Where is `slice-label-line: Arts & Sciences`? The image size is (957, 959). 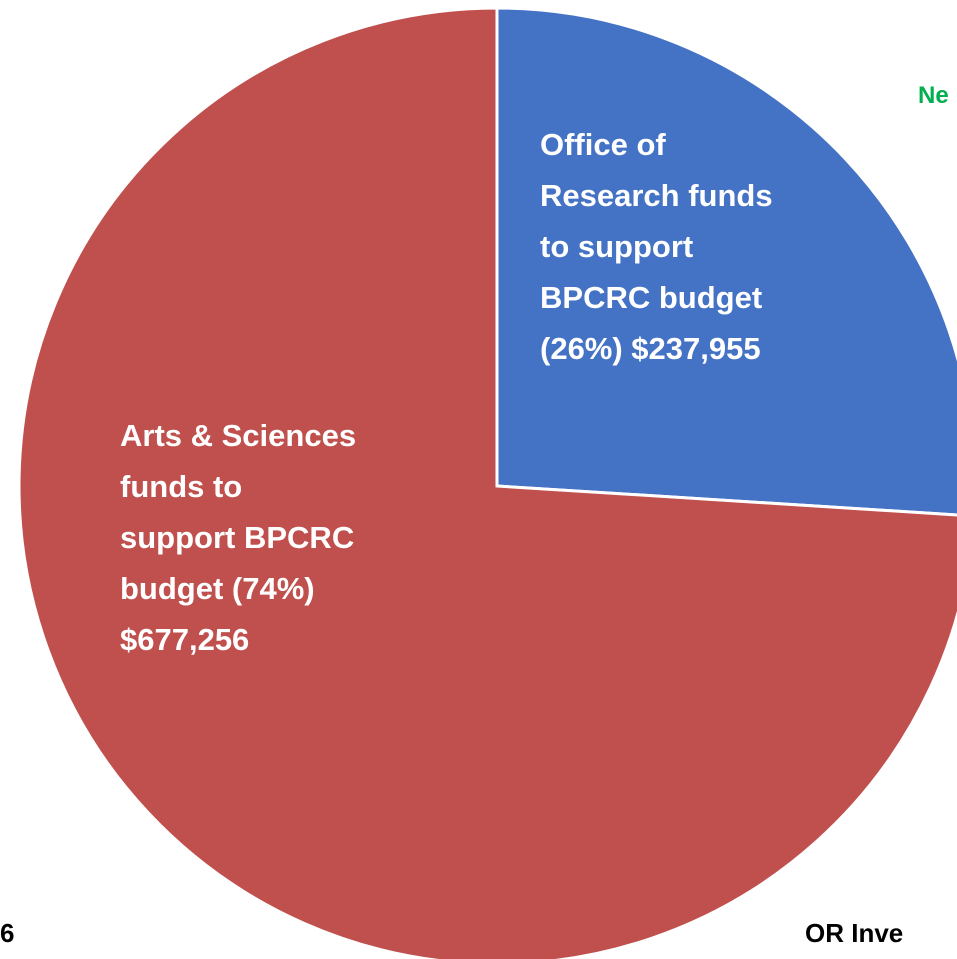
slice-label-line: Arts & Sciences is located at coordinates (238, 435).